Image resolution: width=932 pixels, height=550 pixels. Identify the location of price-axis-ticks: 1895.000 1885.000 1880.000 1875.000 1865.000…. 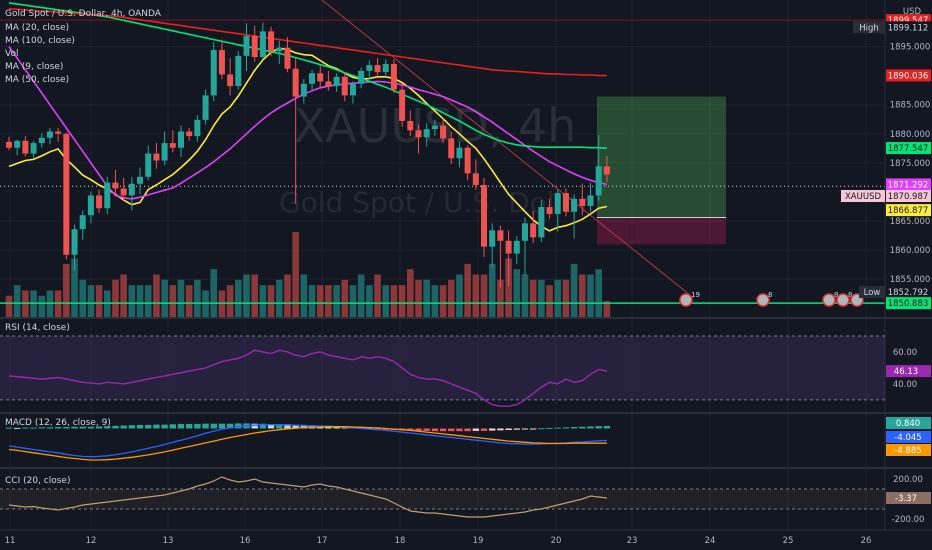
(910, 164).